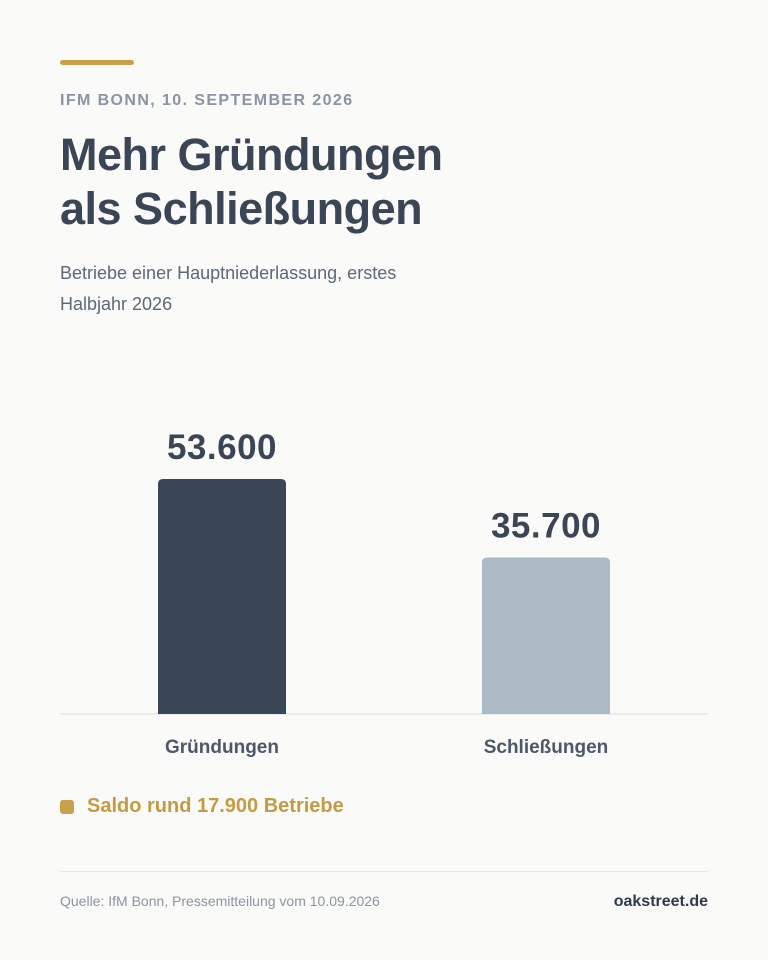 The image size is (768, 960). Describe the element at coordinates (222, 447) in the screenshot. I see `bar-value-label-0: 53.600` at that location.